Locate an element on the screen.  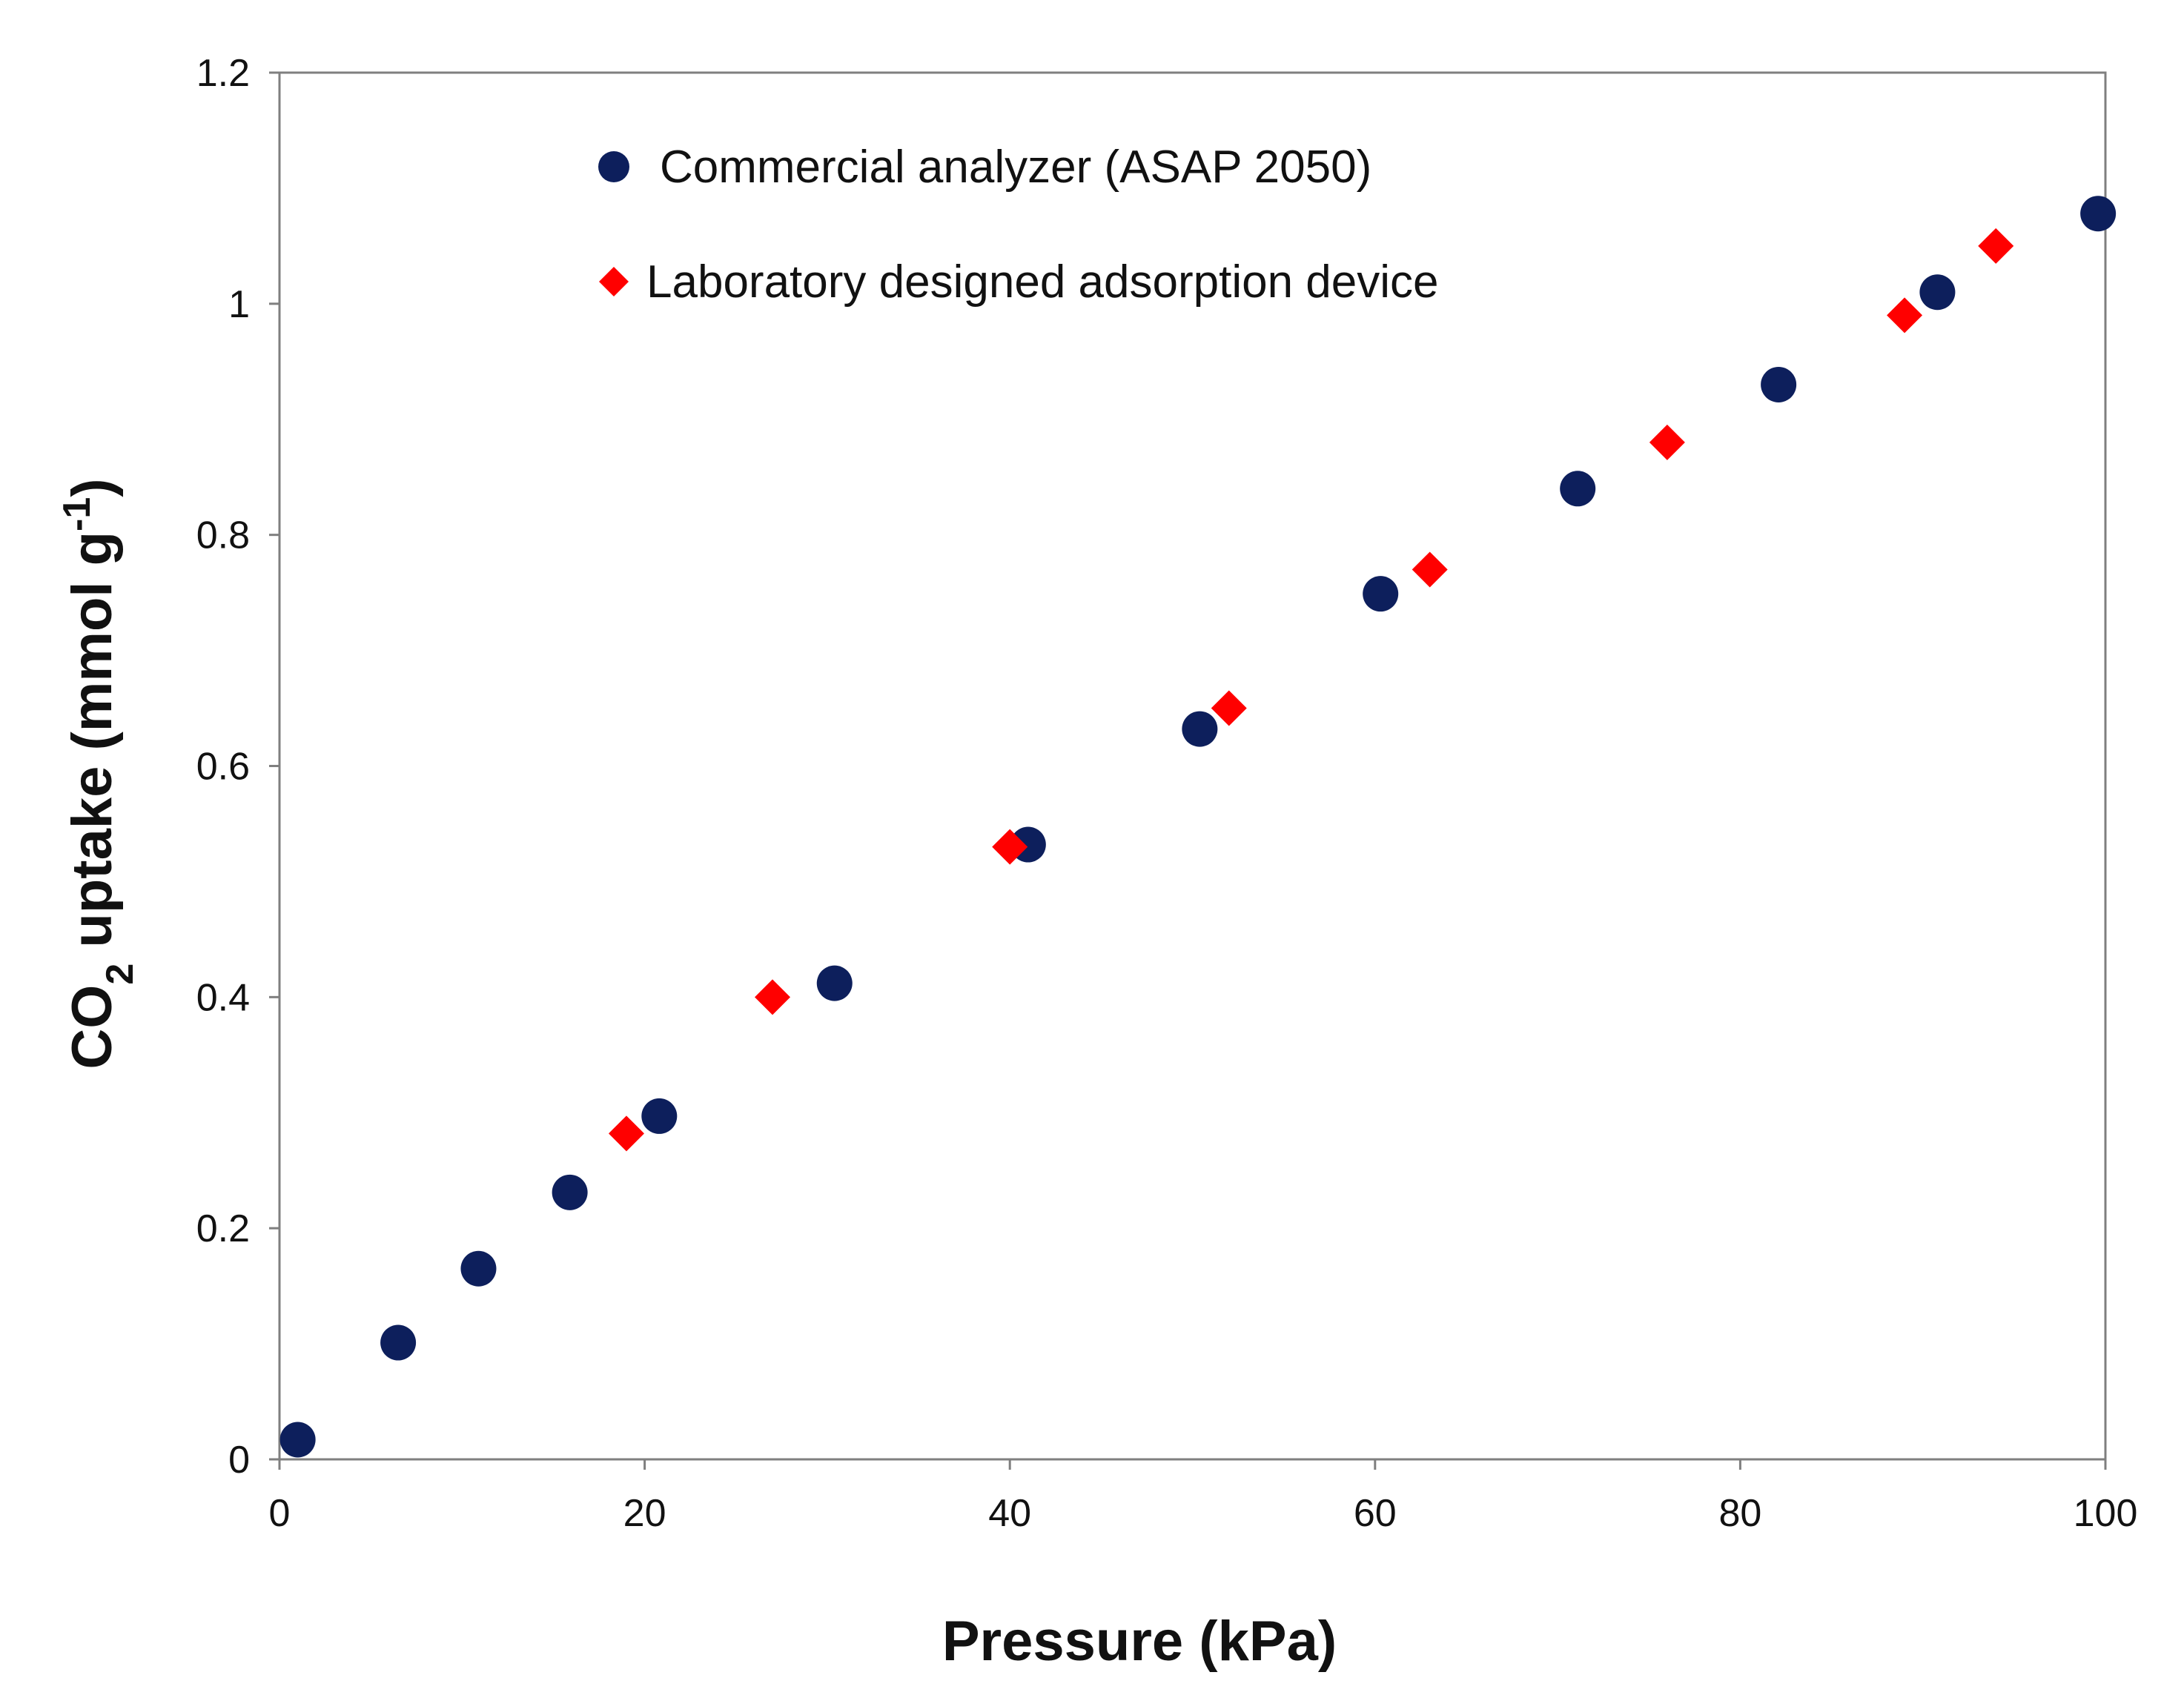
y-axis-title-prefix: CO is located at coordinates (93, 1027).